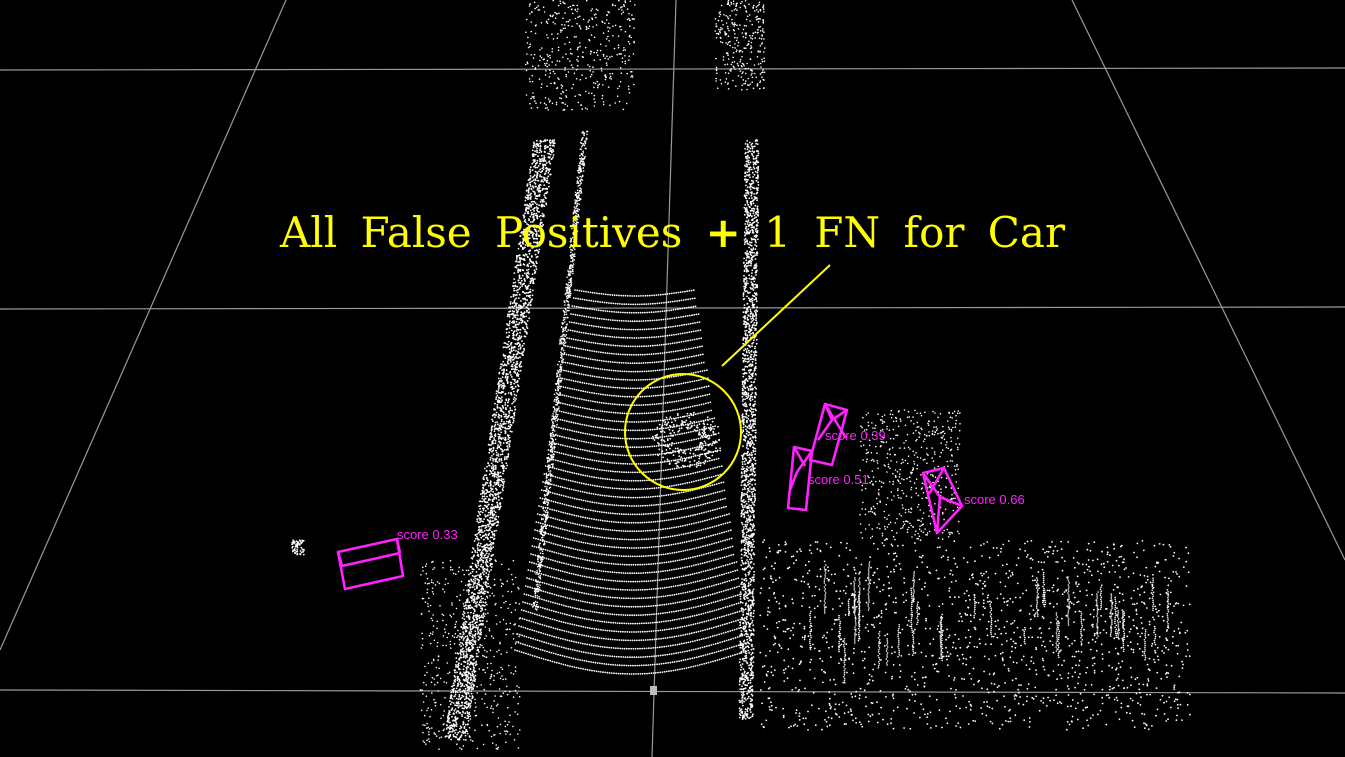 The image size is (1345, 757). I want to click on detection-score-1: score 0.33, so click(427, 534).